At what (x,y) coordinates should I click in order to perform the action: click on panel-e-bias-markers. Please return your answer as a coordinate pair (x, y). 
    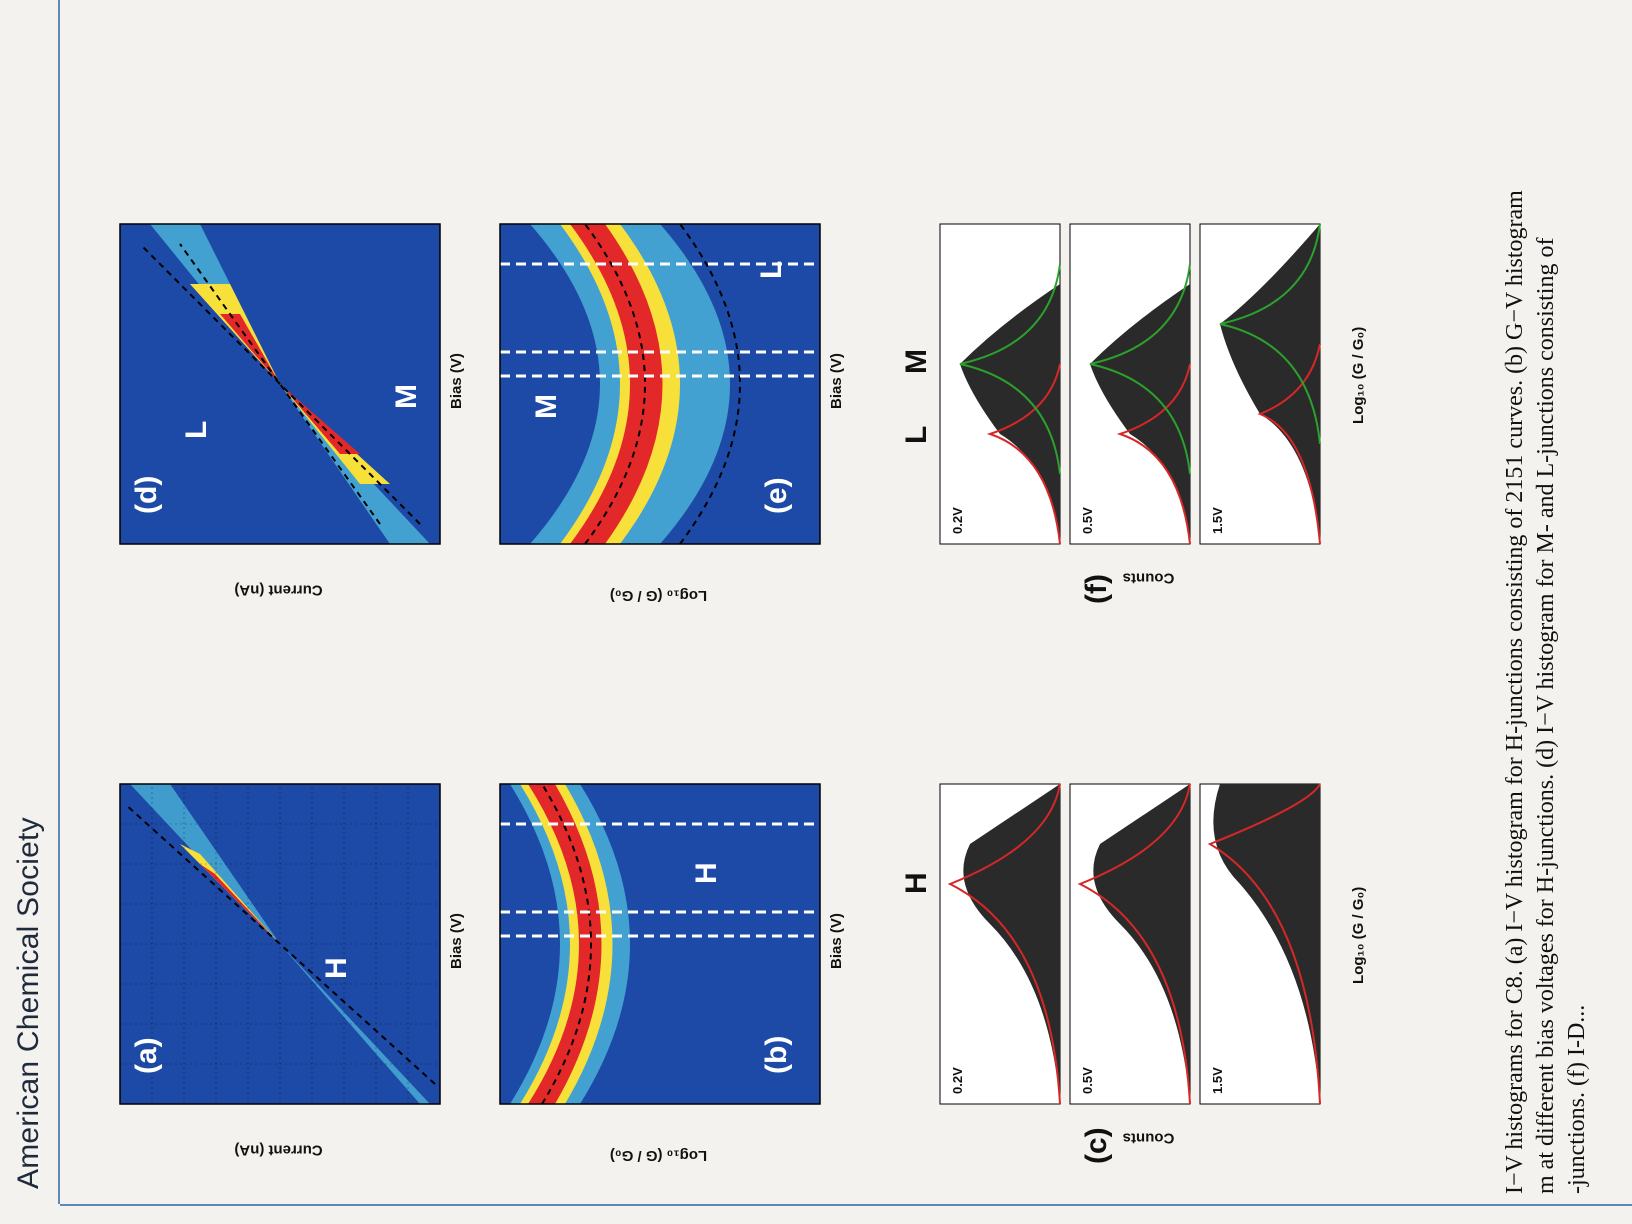
    Looking at the image, I should click on (660, 320).